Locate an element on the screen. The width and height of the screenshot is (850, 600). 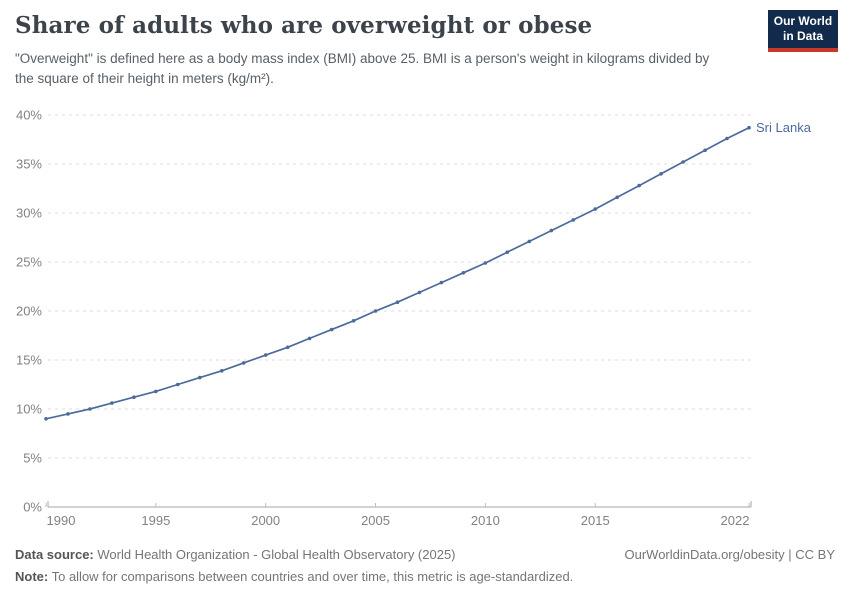
x-tick-label: 1995 is located at coordinates (155, 520).